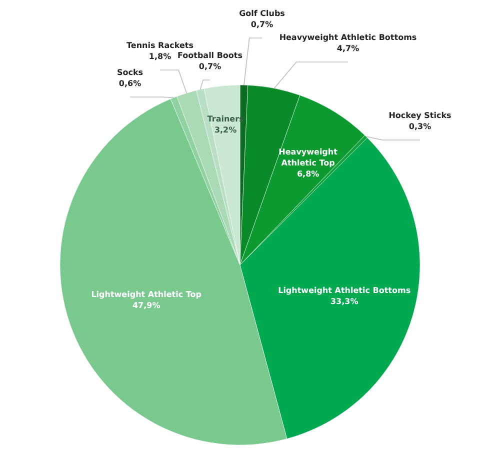 This screenshot has height=451, width=500. What do you see at coordinates (348, 37) in the screenshot?
I see `slice-label: Heavyweight Athletic Bottoms` at bounding box center [348, 37].